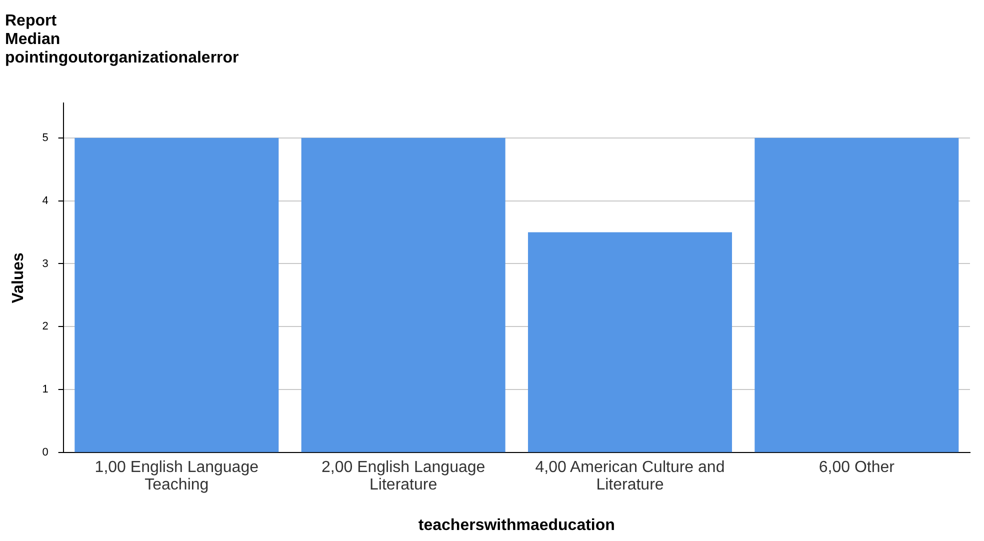 This screenshot has height=541, width=984. I want to click on x-tick-label: 6,00 Other, so click(857, 467).